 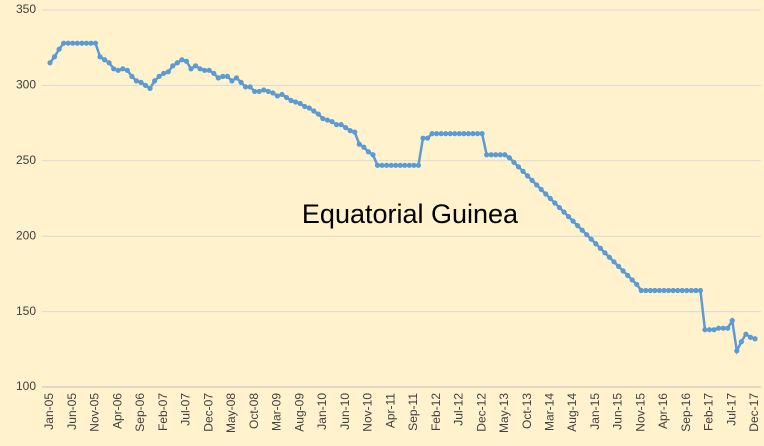 What do you see at coordinates (549, 412) in the screenshot?
I see `x-tick-label: Mar-14` at bounding box center [549, 412].